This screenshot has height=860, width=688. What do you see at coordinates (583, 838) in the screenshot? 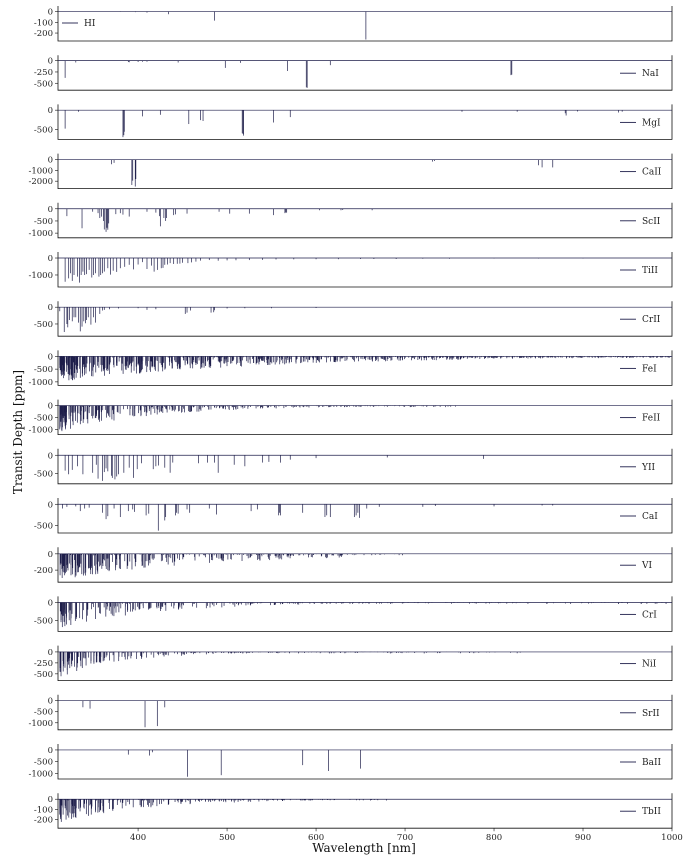
I see `x-tick-label: 900` at bounding box center [583, 838].